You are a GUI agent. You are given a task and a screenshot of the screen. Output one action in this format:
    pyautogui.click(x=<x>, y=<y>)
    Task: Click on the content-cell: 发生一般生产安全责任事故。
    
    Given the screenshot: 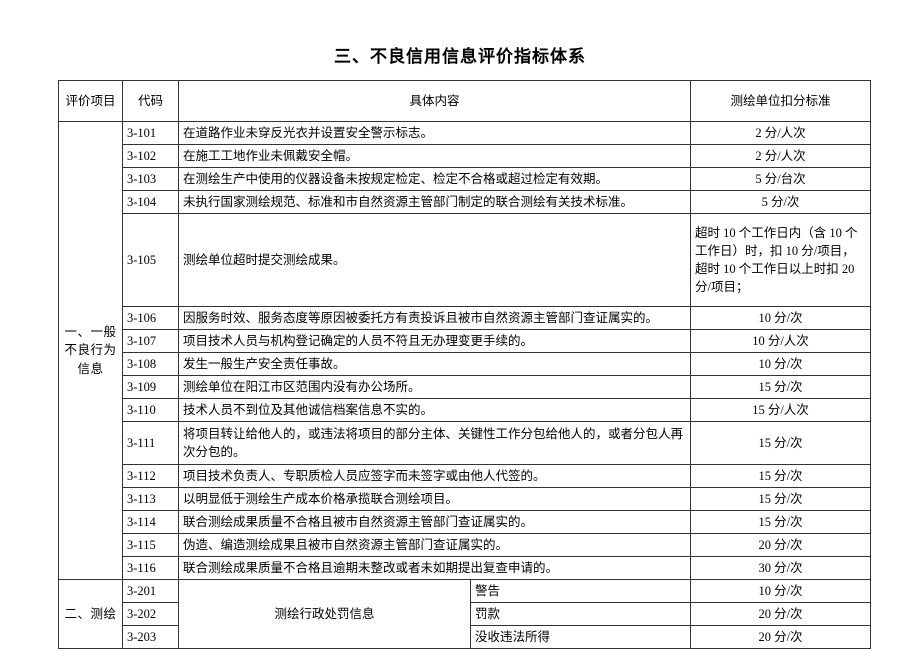 What is the action you would take?
    pyautogui.click(x=434, y=364)
    